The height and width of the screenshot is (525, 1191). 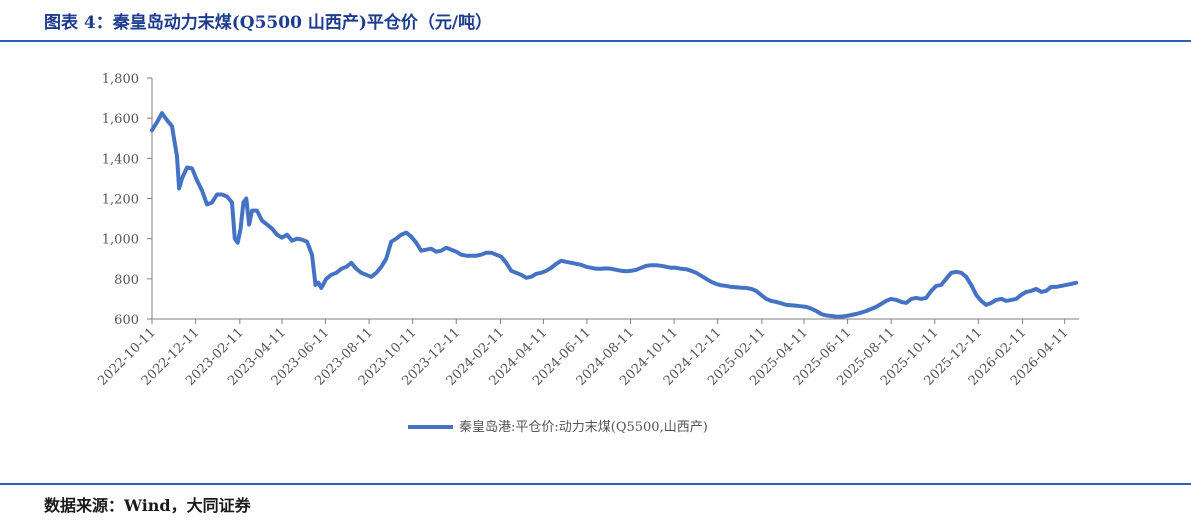 What do you see at coordinates (120, 200) in the screenshot?
I see `y-tick-label: 1,200` at bounding box center [120, 200].